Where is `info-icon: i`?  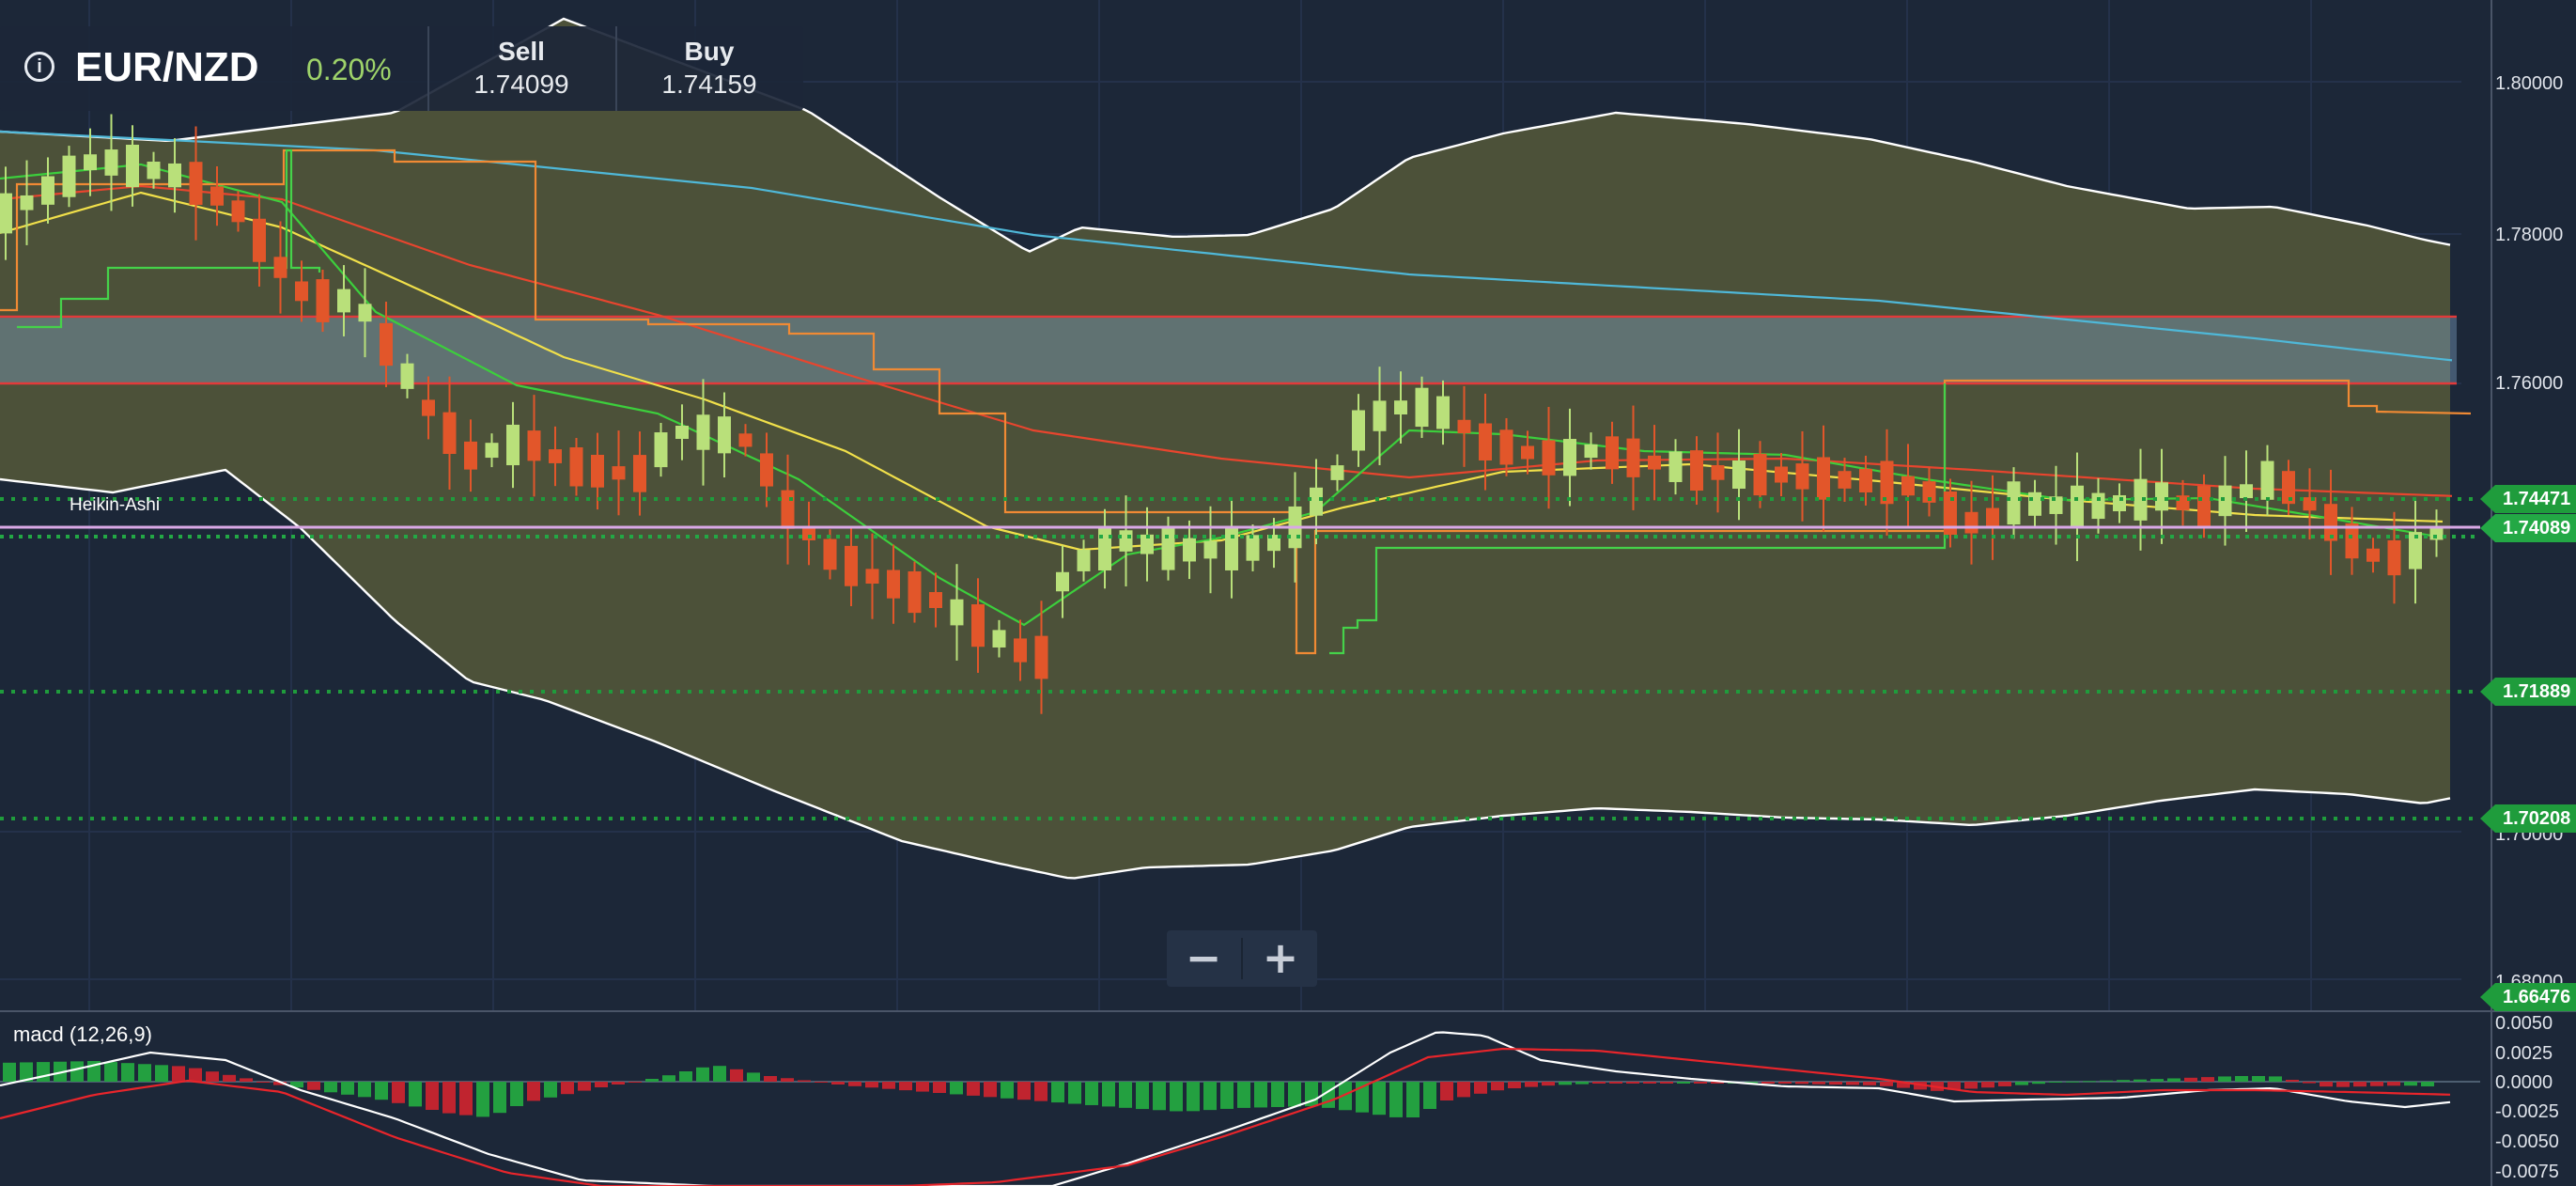 info-icon: i is located at coordinates (39, 67).